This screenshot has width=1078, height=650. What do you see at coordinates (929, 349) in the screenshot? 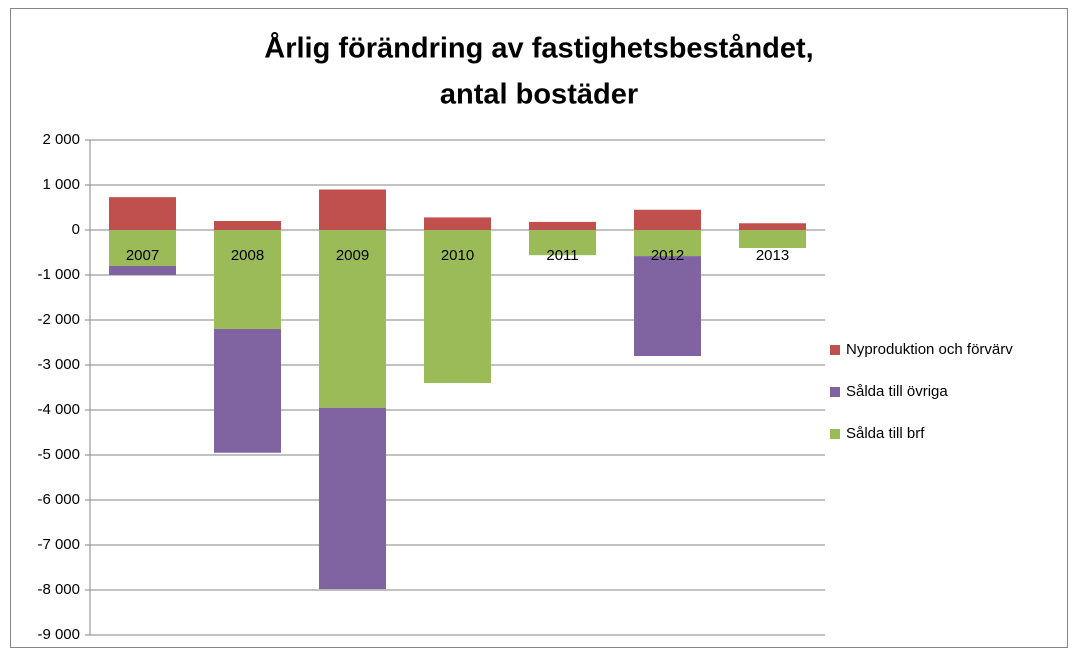
I see `legend-label: Nyproduktion och förvärv` at bounding box center [929, 349].